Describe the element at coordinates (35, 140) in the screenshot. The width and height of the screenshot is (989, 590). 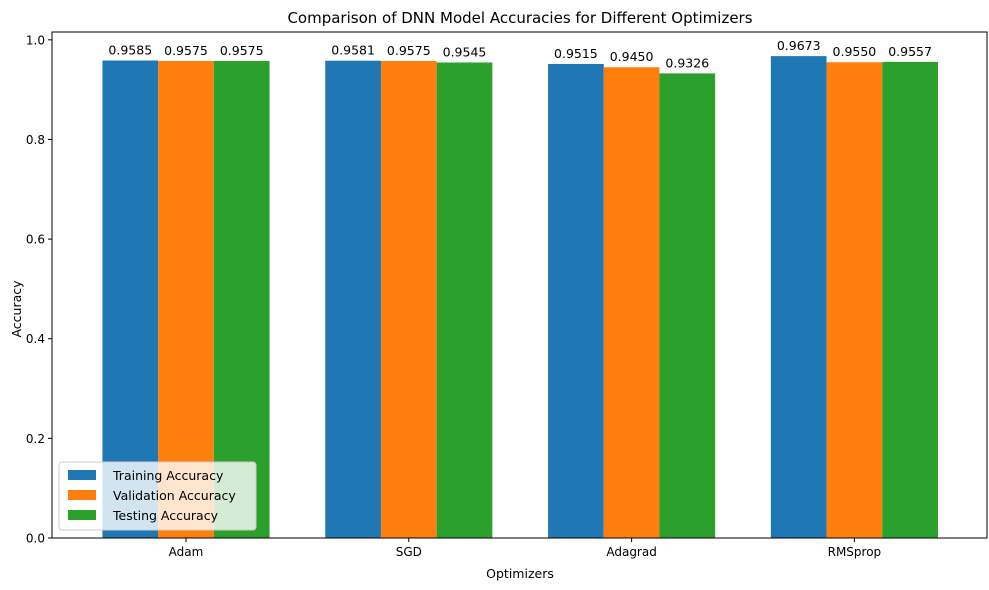
I see `y-tick-label: 0.8` at that location.